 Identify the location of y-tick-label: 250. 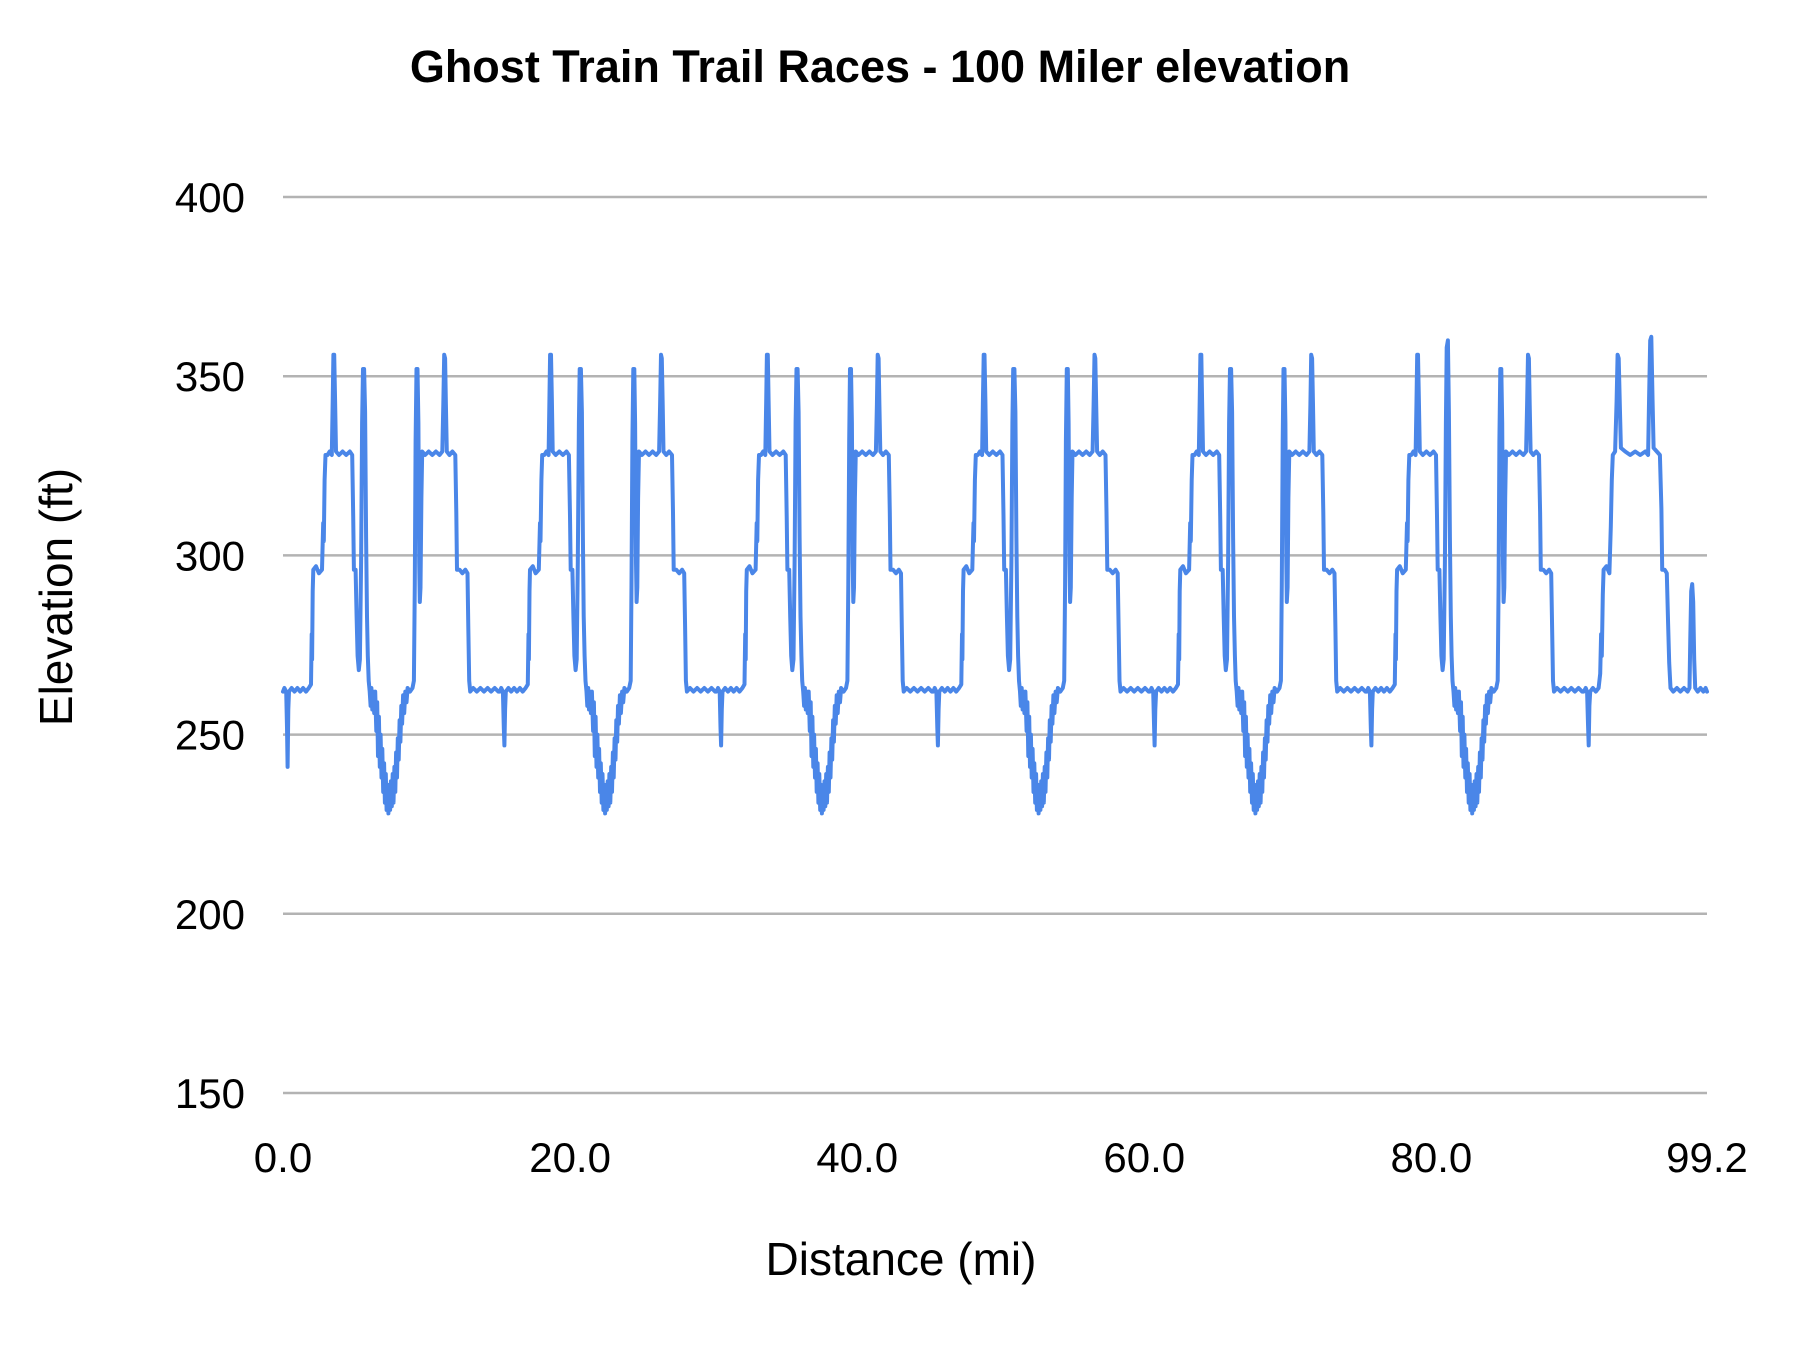
(210, 735).